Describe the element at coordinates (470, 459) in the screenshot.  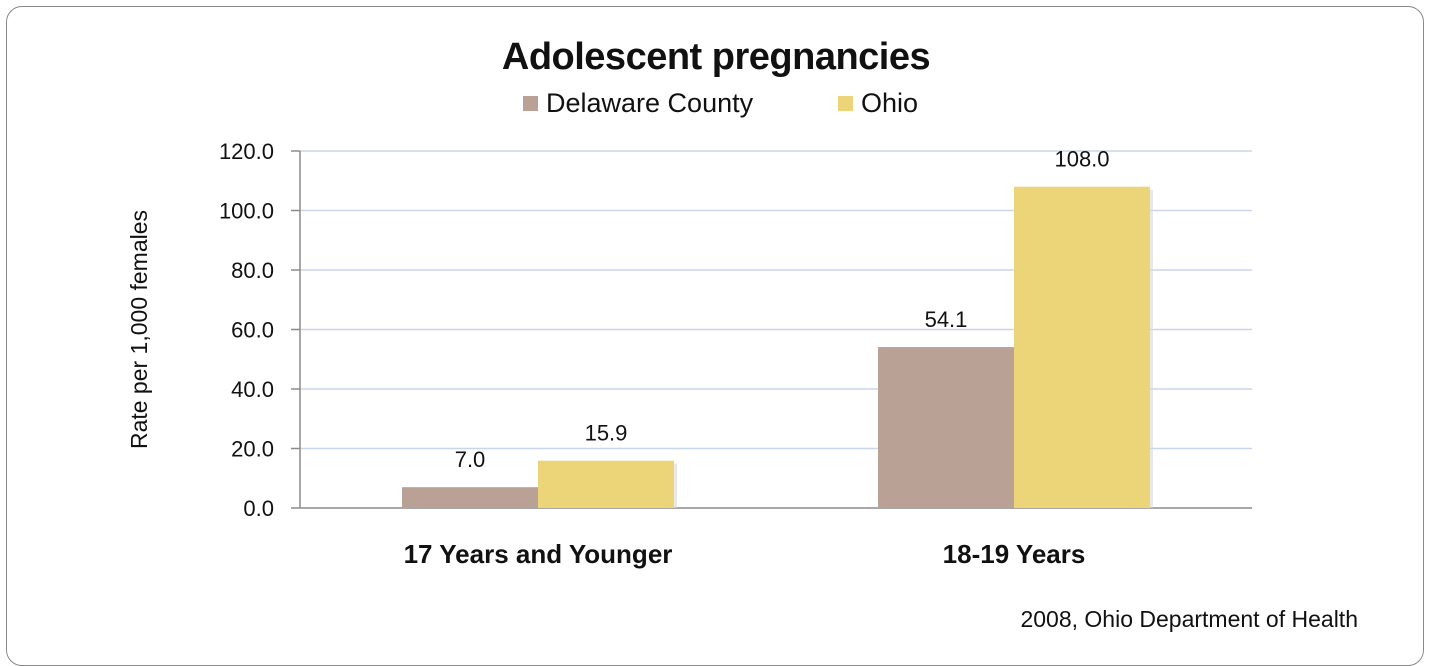
I see `data-label: 7.0` at that location.